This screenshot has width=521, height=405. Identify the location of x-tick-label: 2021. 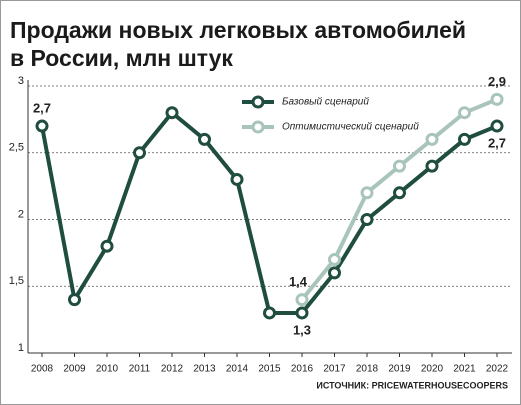
(464, 369).